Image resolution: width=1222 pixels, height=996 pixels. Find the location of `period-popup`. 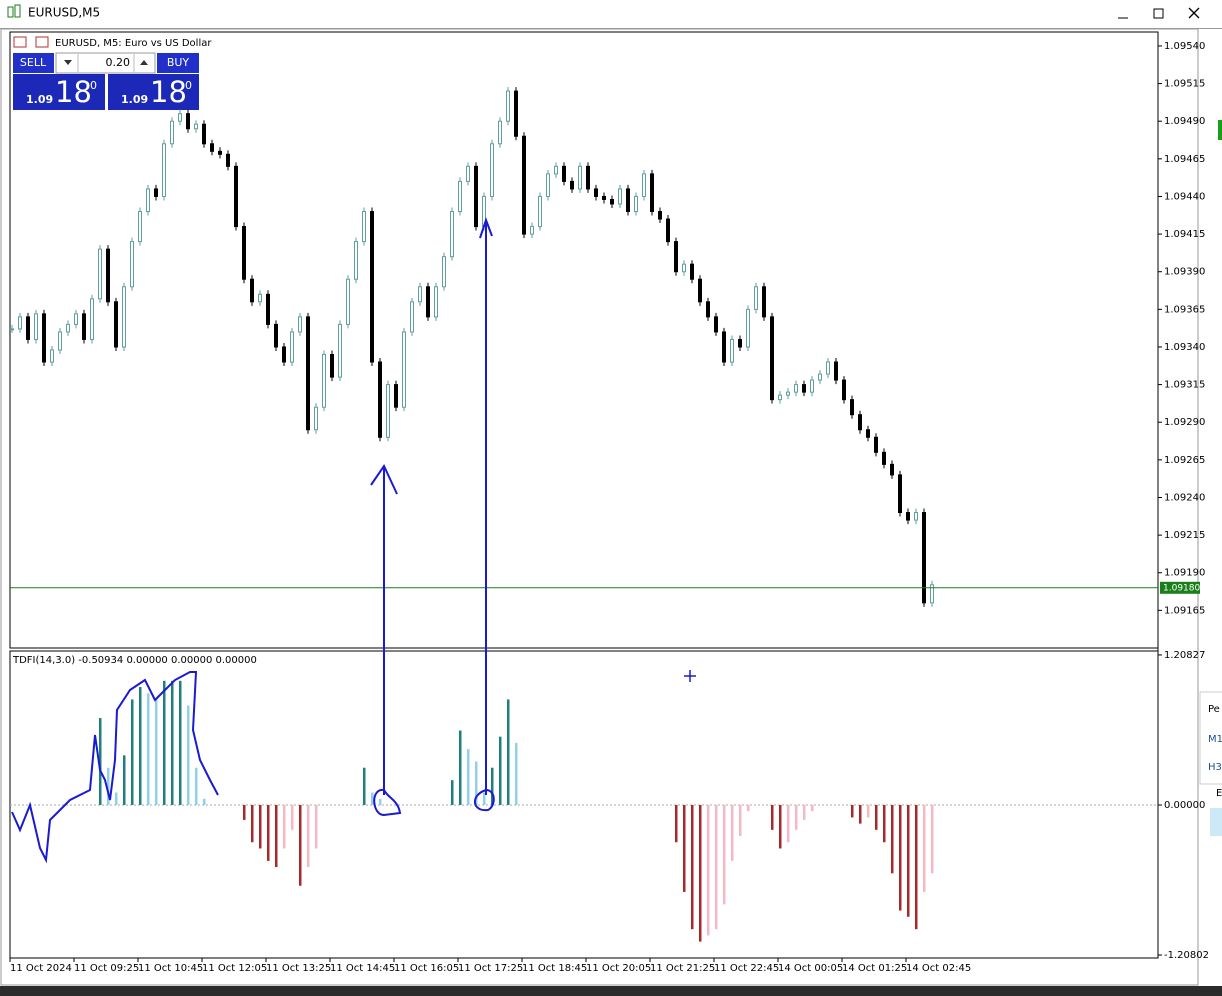

period-popup is located at coordinates (1210, 738).